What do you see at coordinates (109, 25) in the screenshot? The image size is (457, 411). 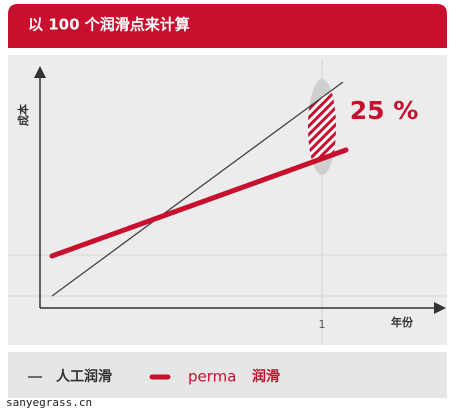 I see `header-title: 以 100 个润滑点来计算` at bounding box center [109, 25].